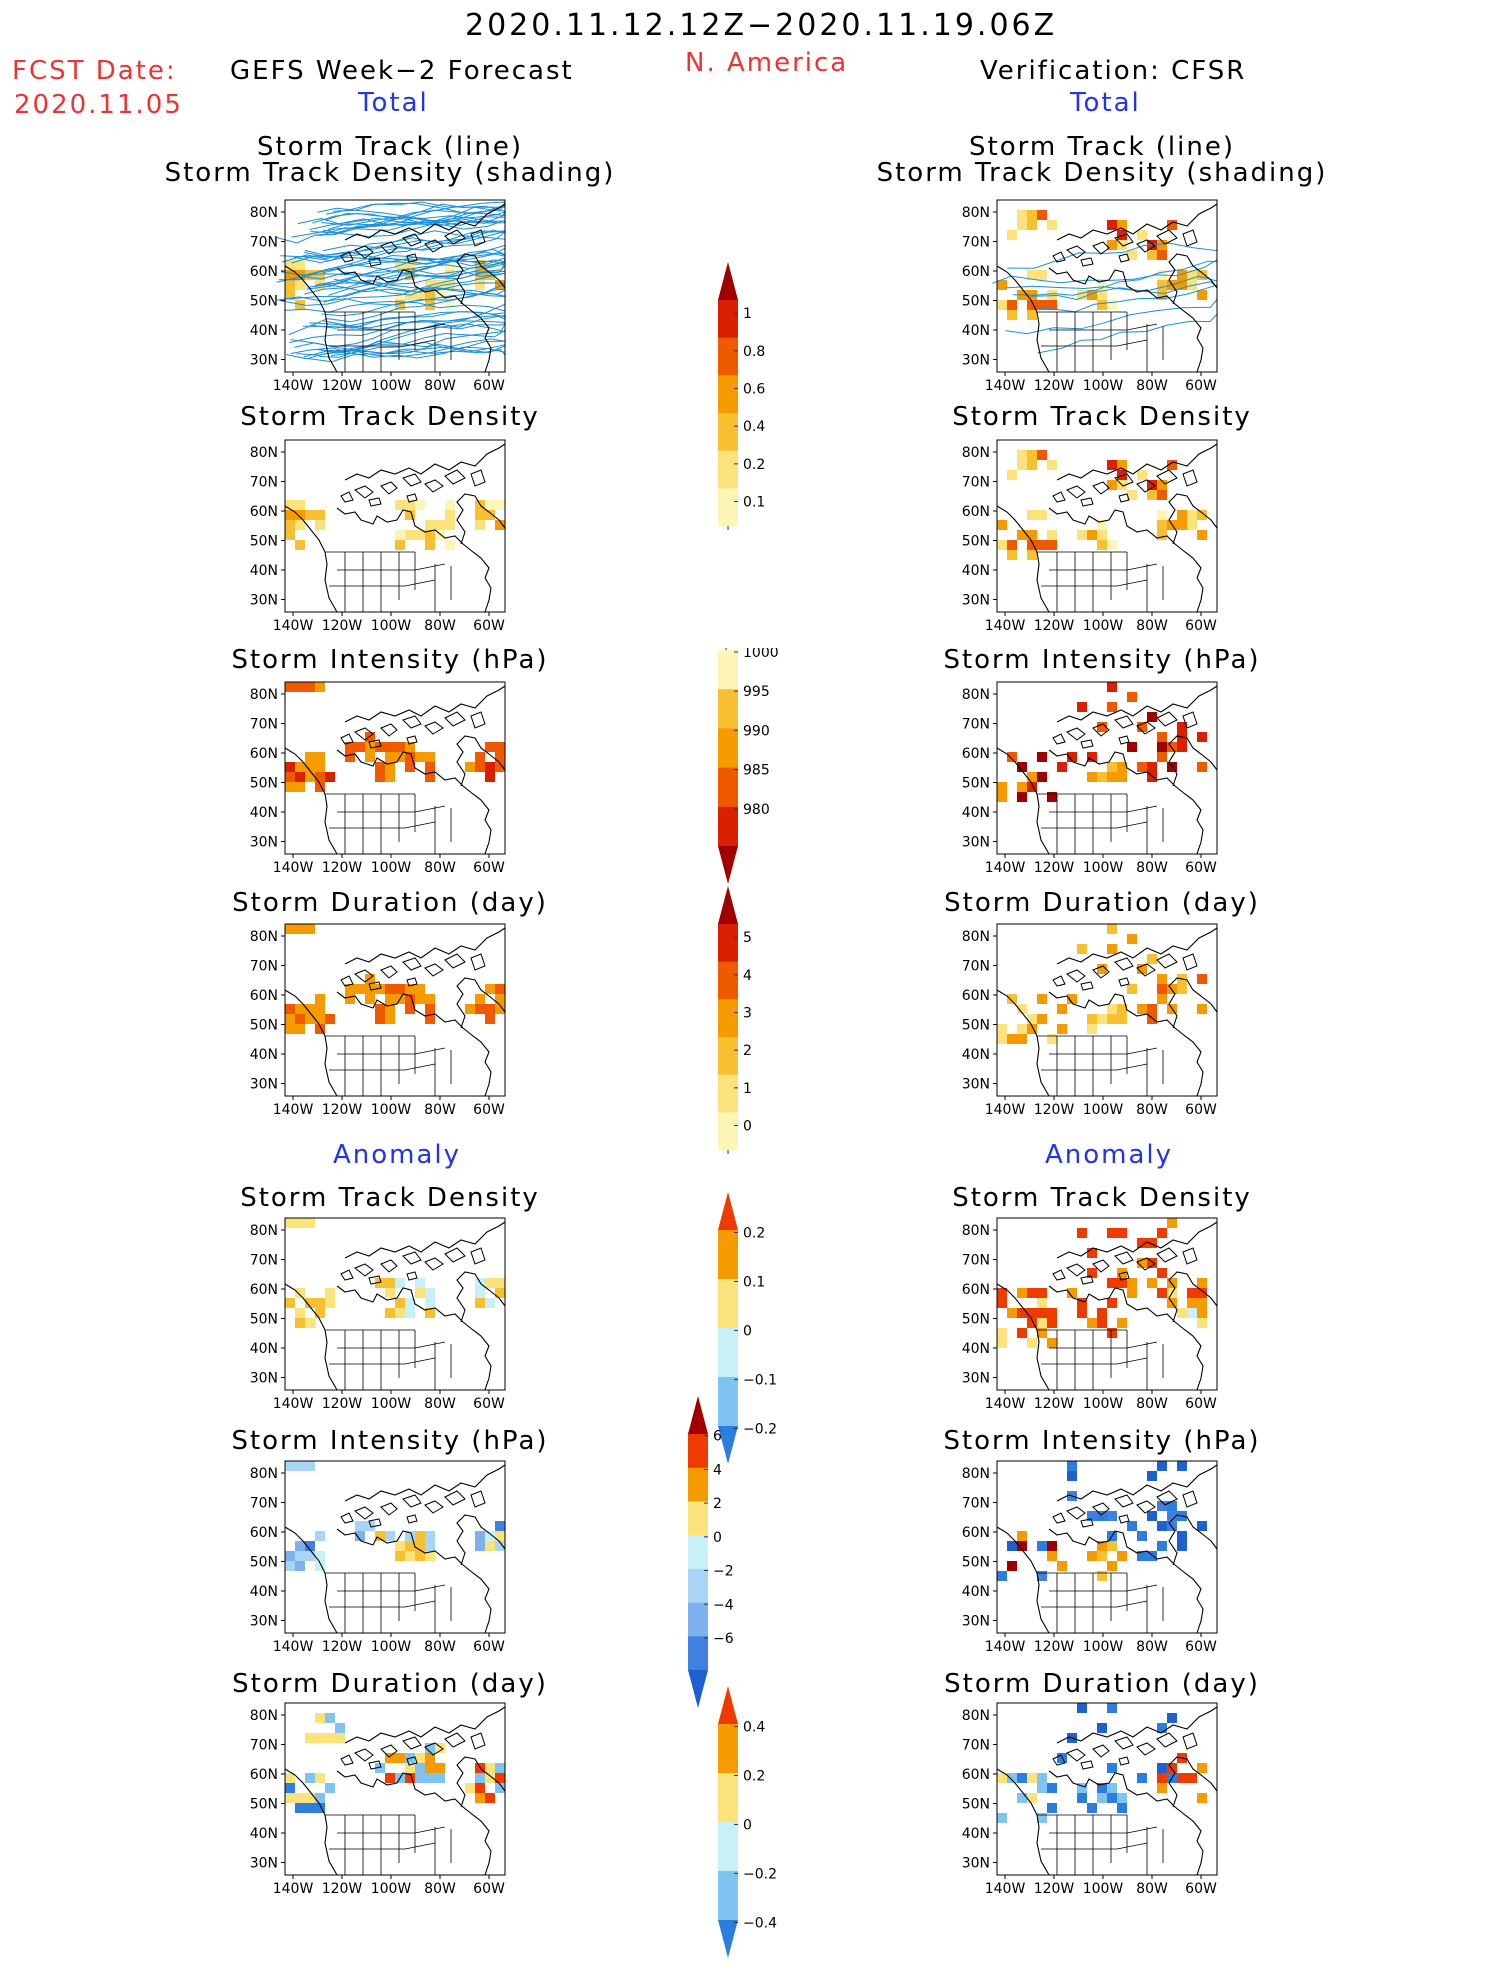  I want to click on colorbar-label: 0.4, so click(754, 427).